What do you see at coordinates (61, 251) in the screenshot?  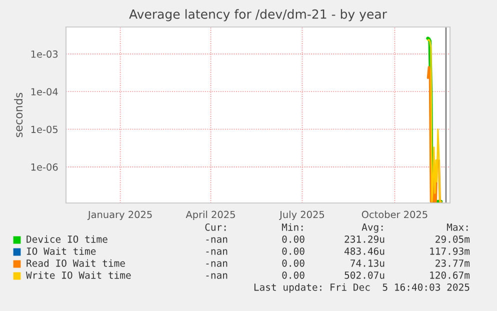 I see `legend-label: IO Wait time` at bounding box center [61, 251].